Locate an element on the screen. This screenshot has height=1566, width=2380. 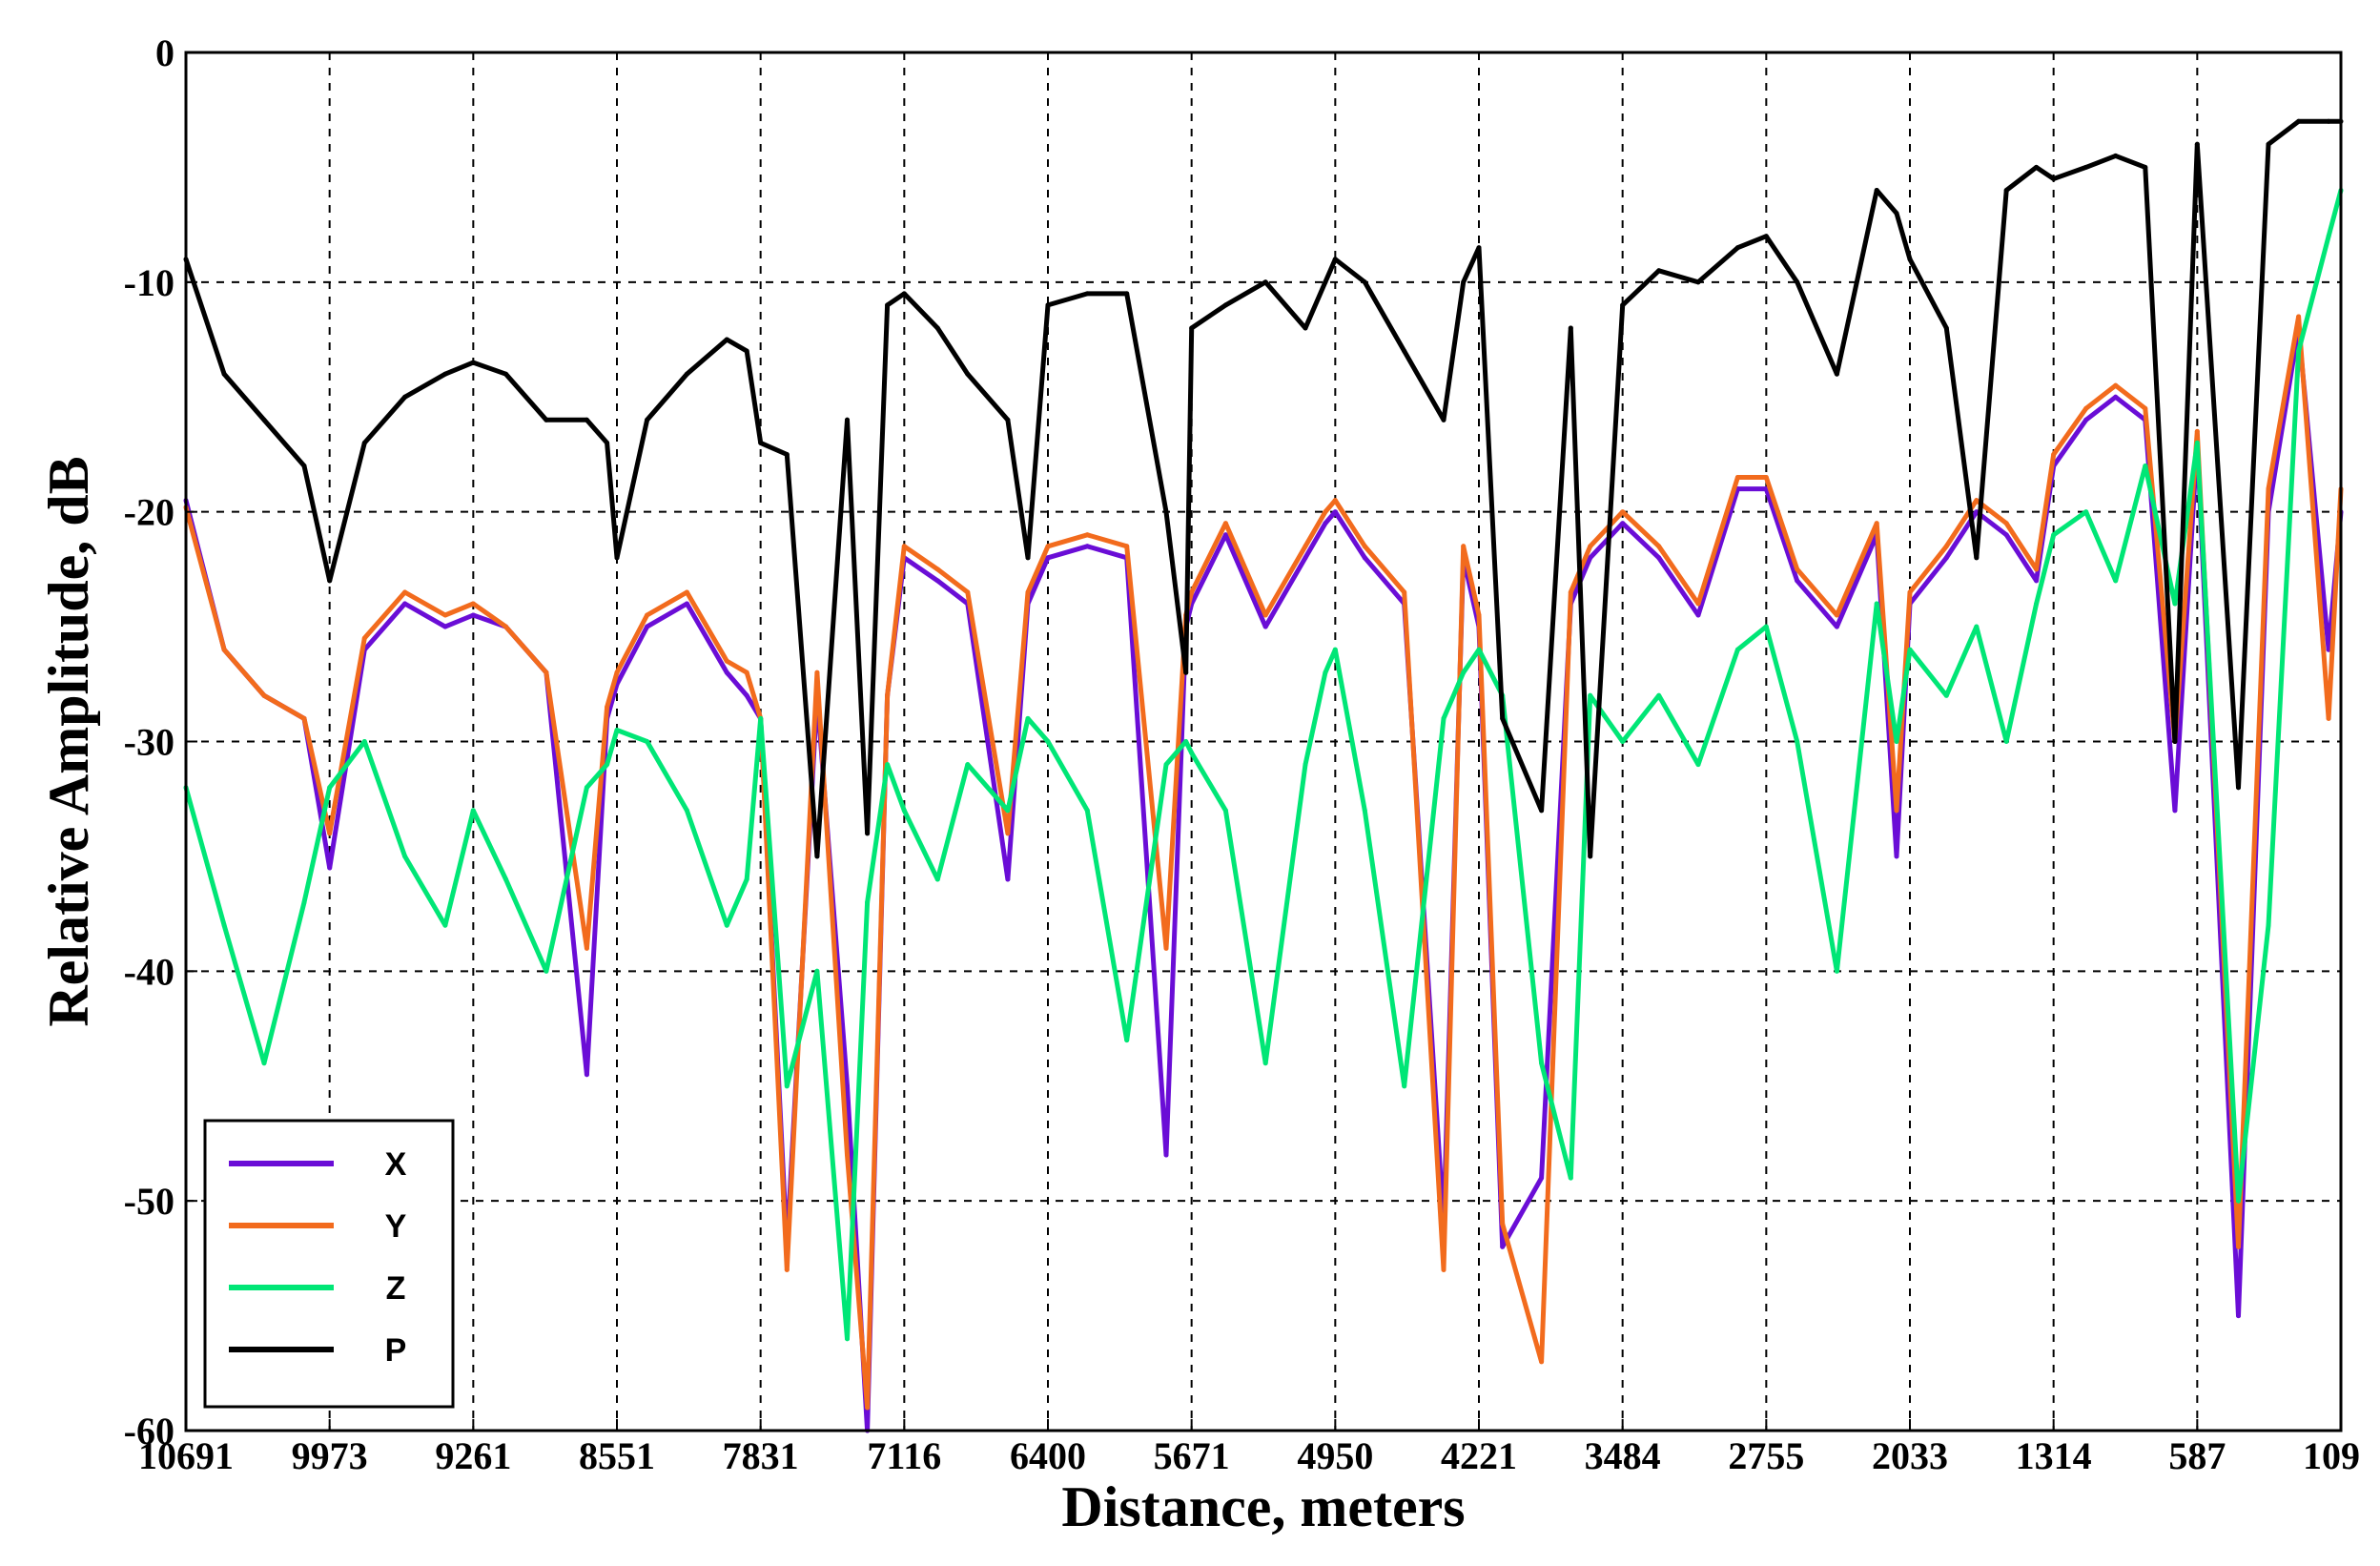
legend-box is located at coordinates (329, 1264).